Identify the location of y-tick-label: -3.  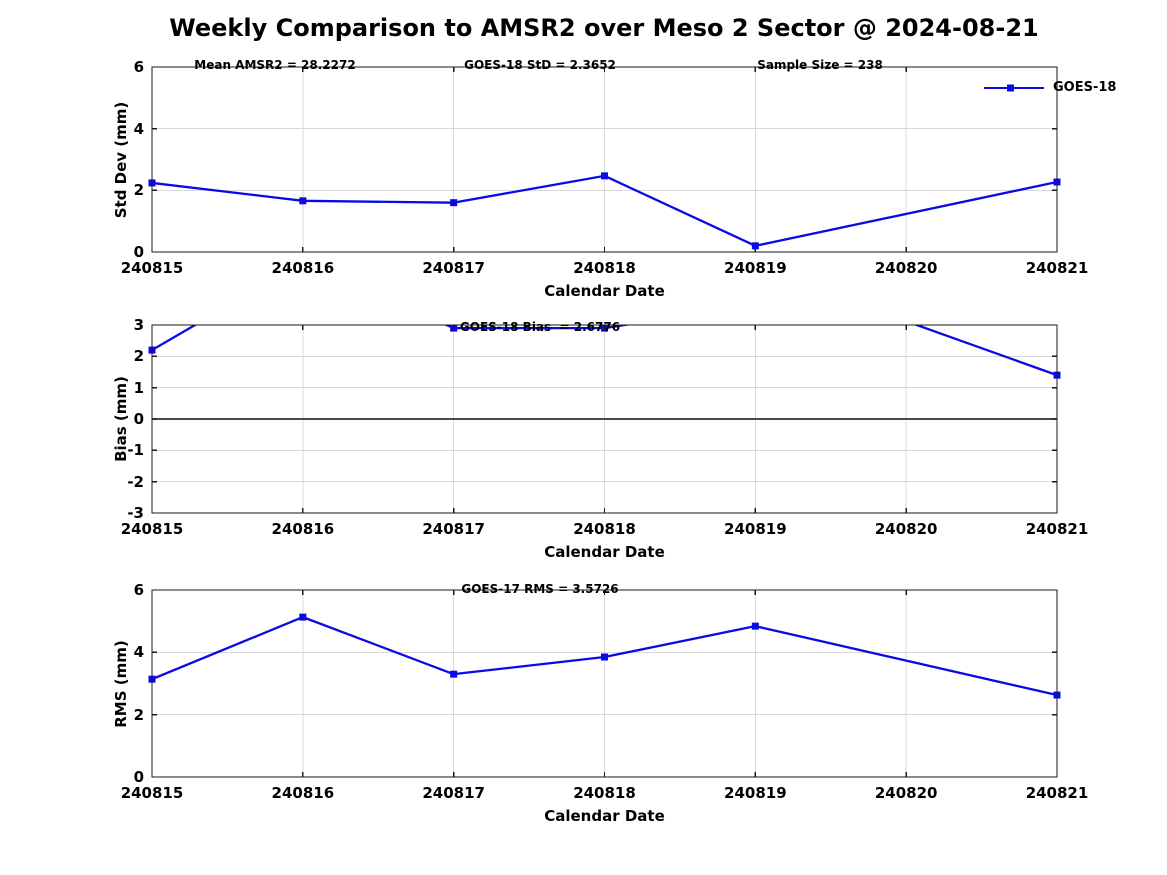
(135, 513).